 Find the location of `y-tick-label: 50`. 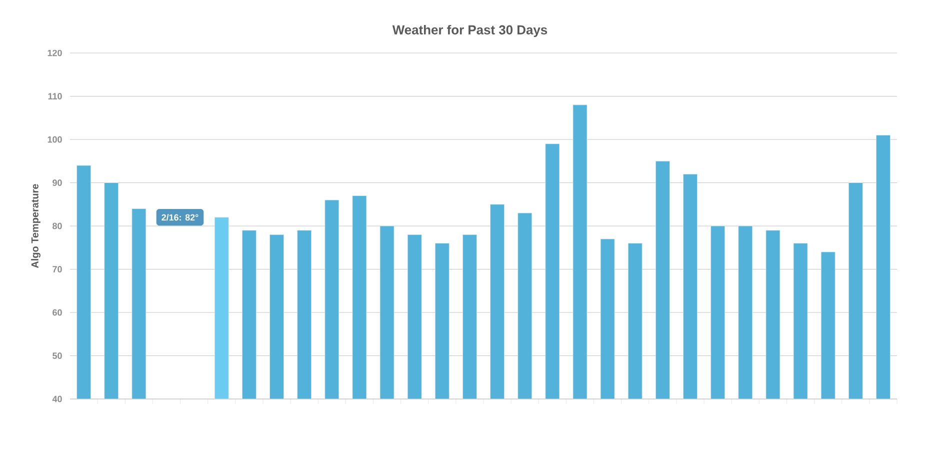

y-tick-label: 50 is located at coordinates (57, 355).